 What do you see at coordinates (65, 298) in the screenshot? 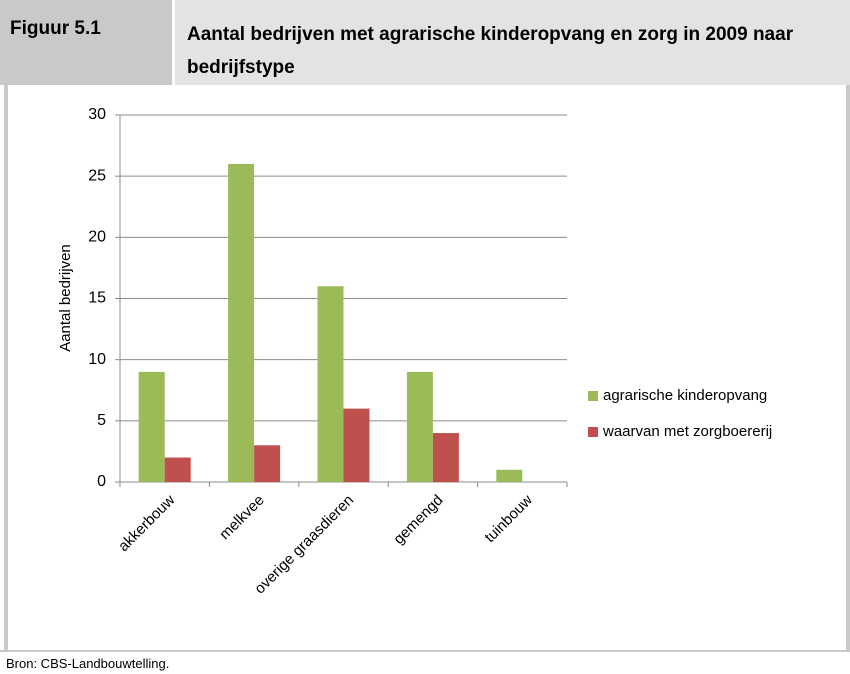
I see `y-axis-label: Aantal bedrijven` at bounding box center [65, 298].